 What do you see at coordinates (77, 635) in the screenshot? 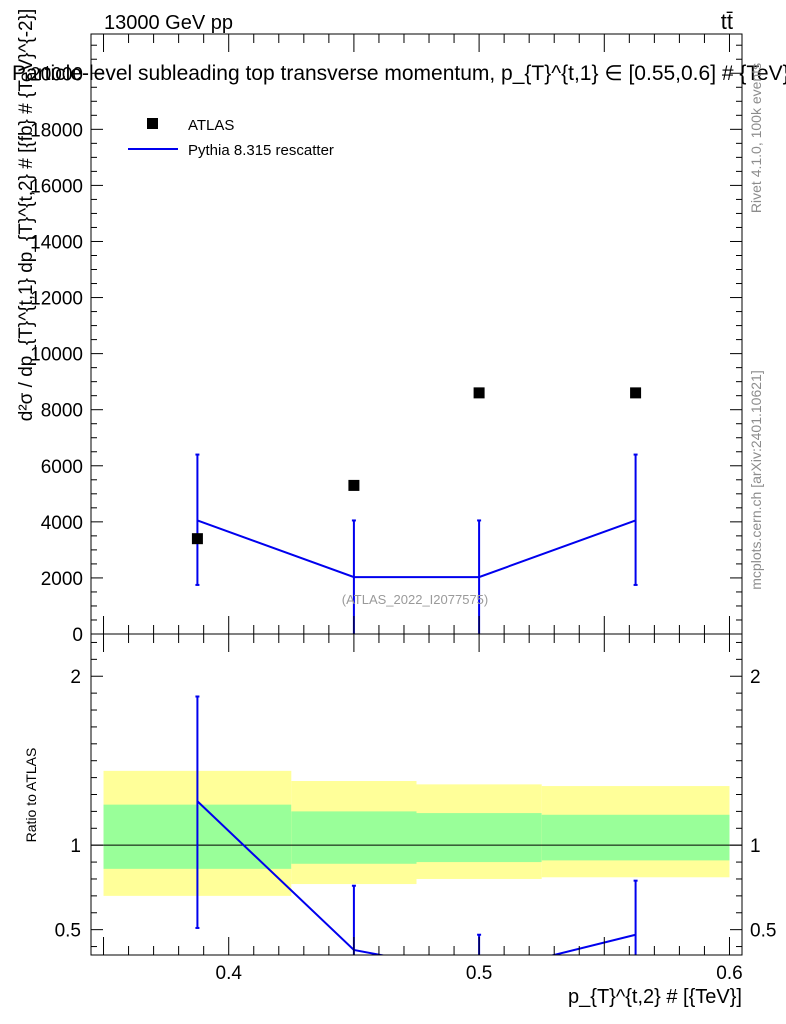
I see `upper-ytick-label: 0` at bounding box center [77, 635].